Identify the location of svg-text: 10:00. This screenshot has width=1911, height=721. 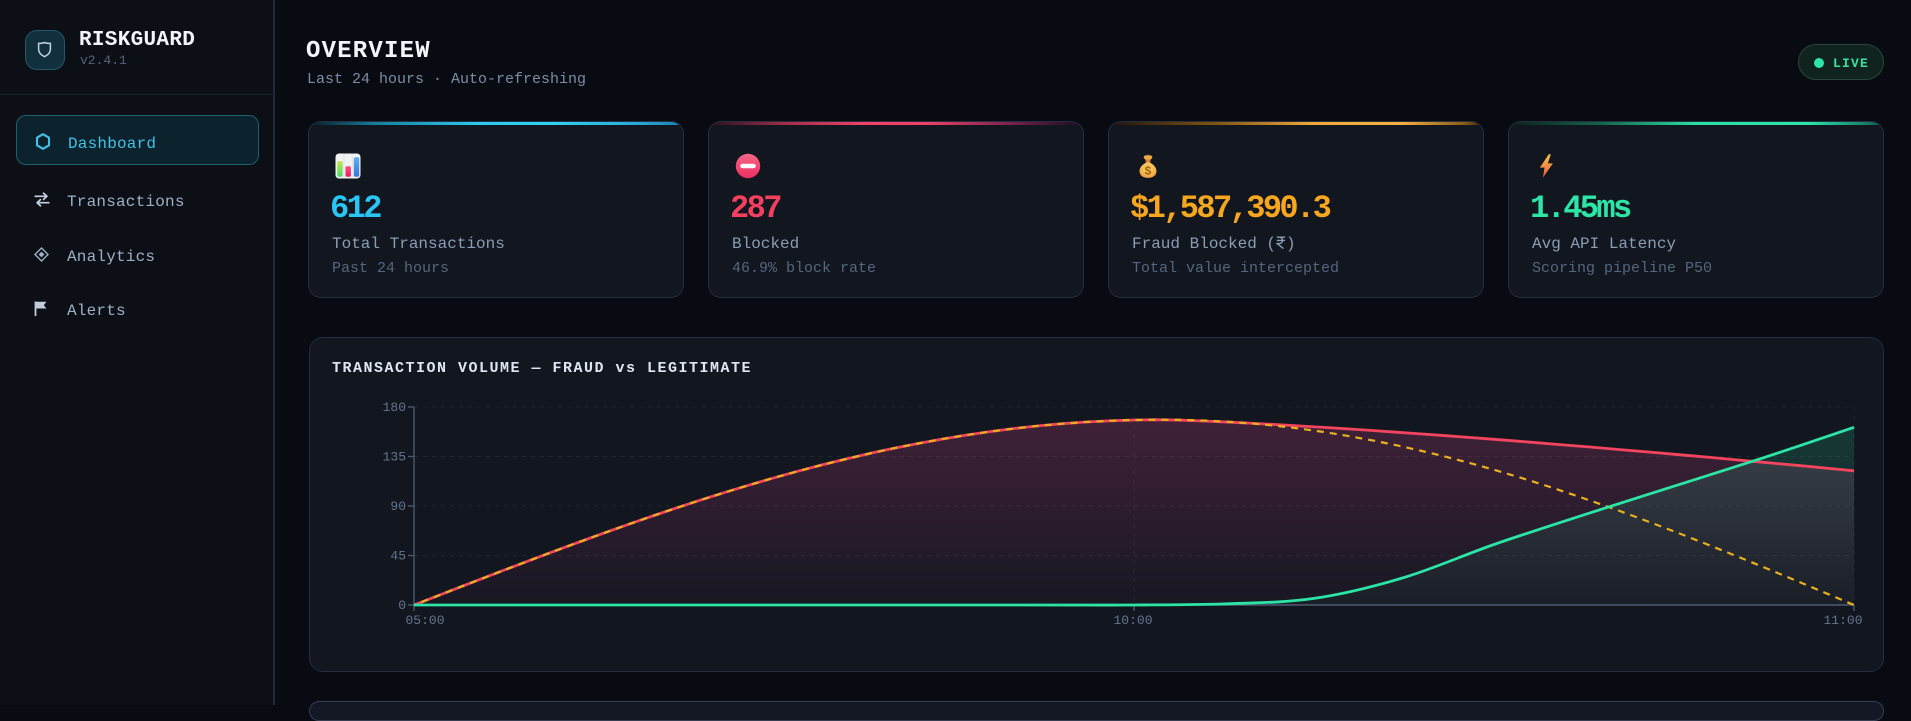
(1132, 620).